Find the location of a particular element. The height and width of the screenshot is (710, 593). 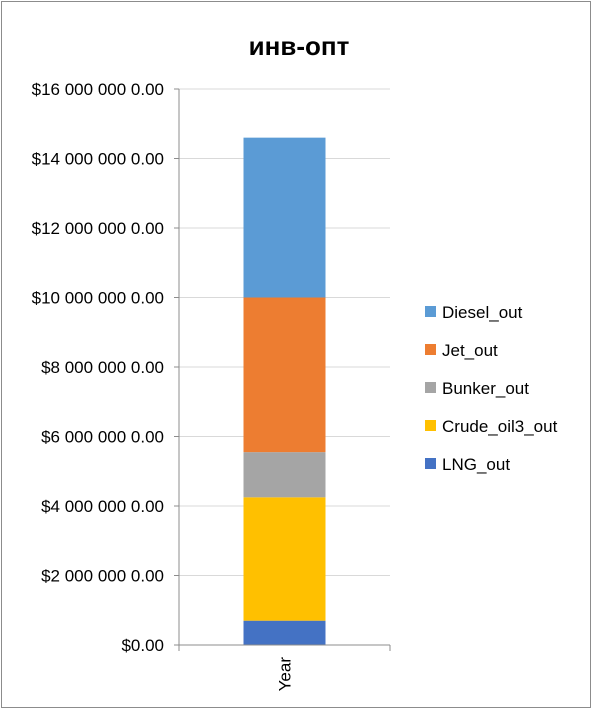

legend-swatch-diesel-out is located at coordinates (430, 311).